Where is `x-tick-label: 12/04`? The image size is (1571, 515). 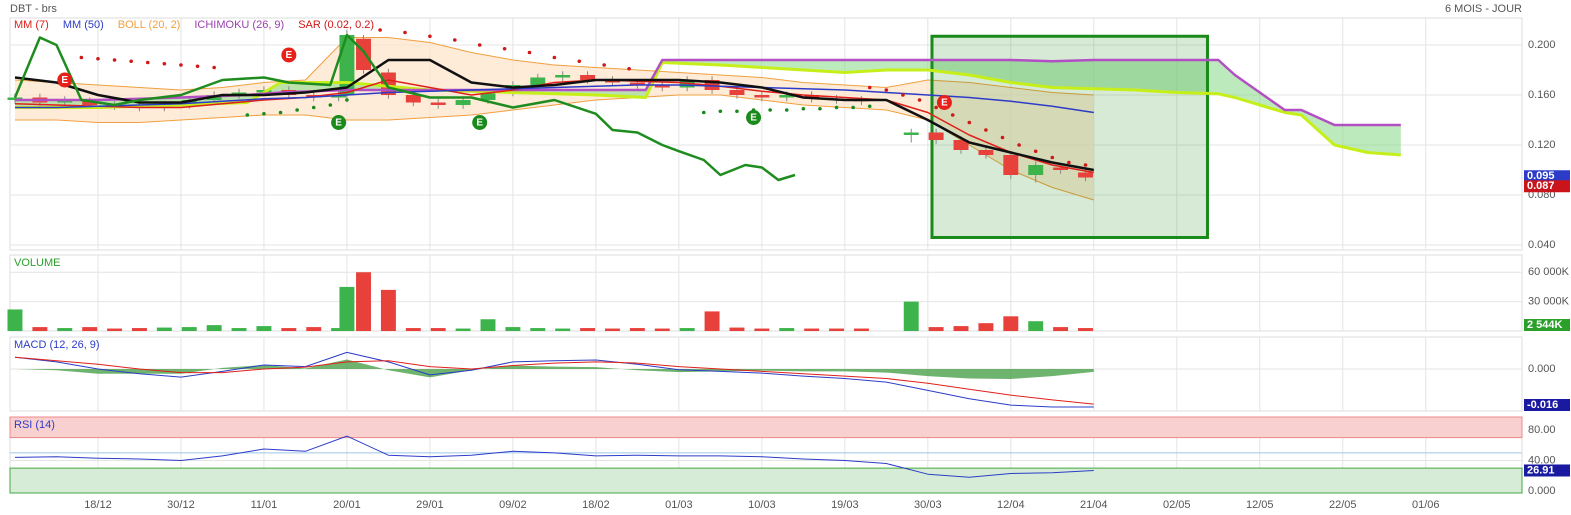 x-tick-label: 12/04 is located at coordinates (1011, 505).